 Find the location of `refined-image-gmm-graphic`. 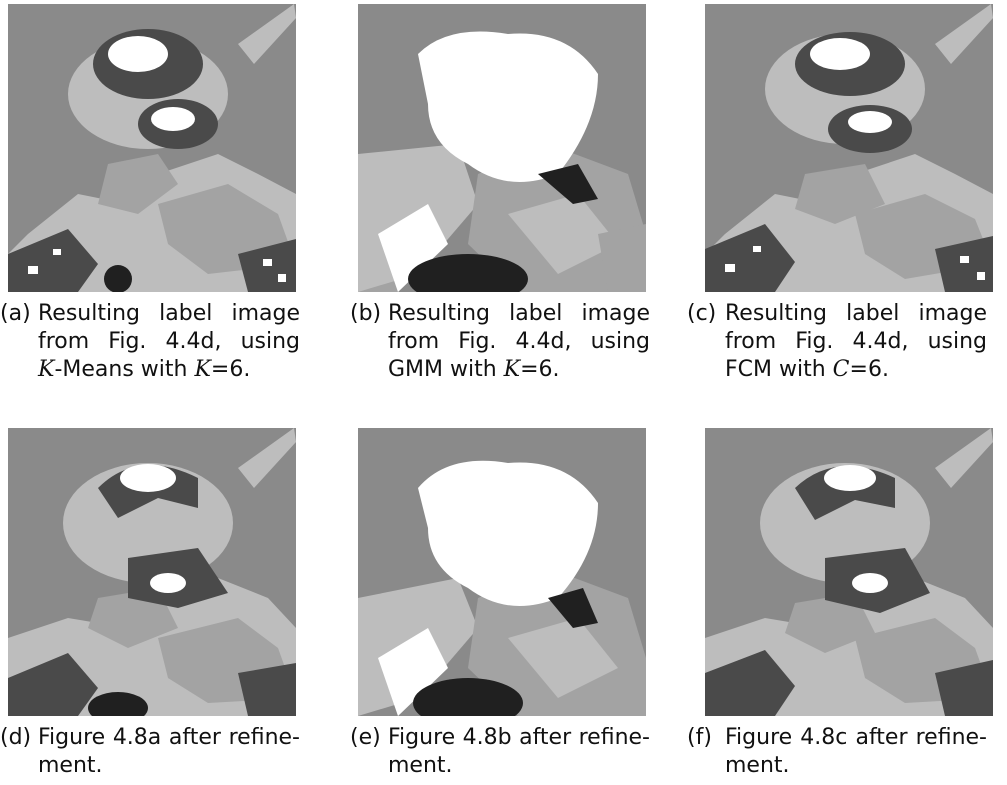

refined-image-gmm-graphic is located at coordinates (502, 572).